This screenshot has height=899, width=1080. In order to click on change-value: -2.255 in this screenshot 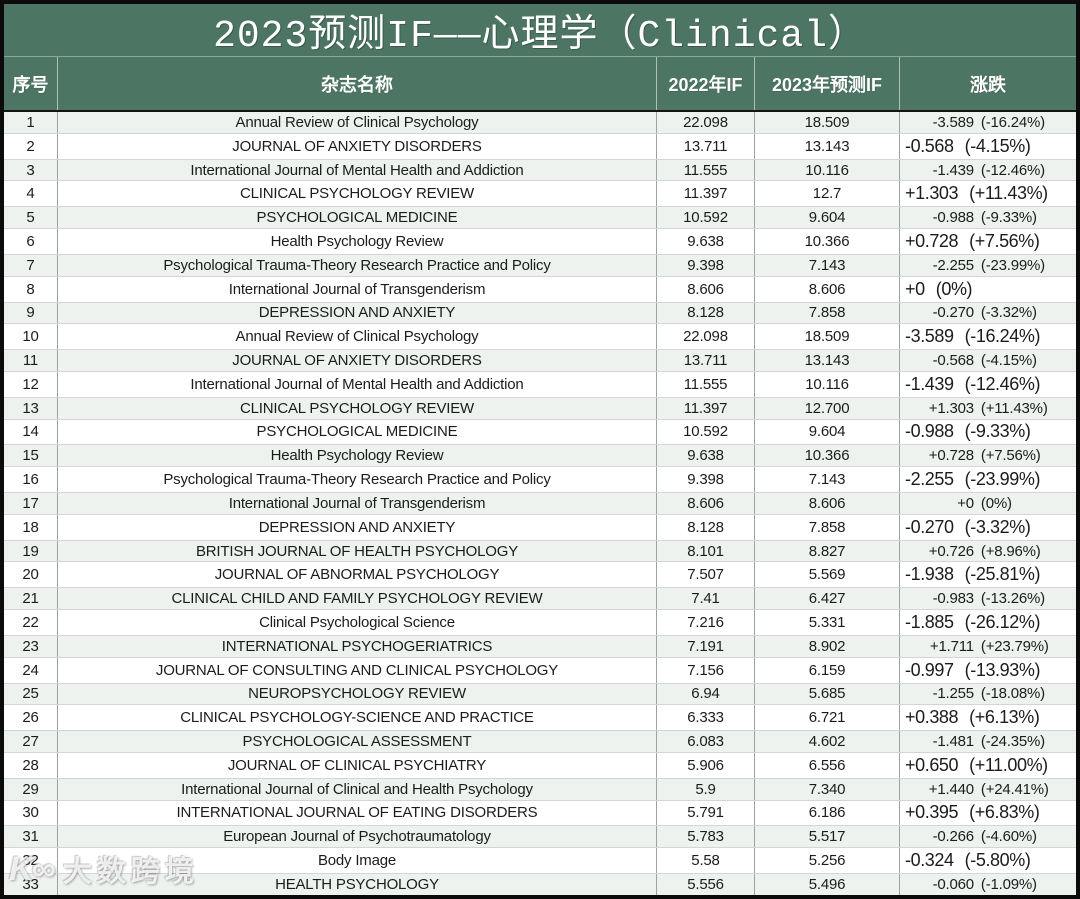, I will do `click(953, 265)`.